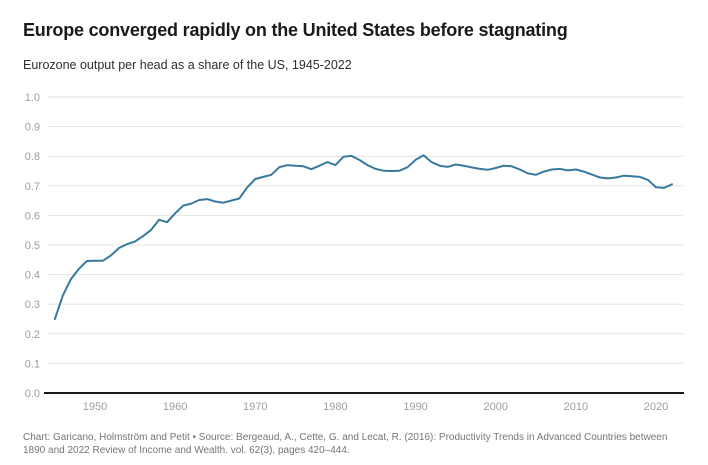 The width and height of the screenshot is (708, 465). I want to click on x-tick-label: 1970, so click(255, 407).